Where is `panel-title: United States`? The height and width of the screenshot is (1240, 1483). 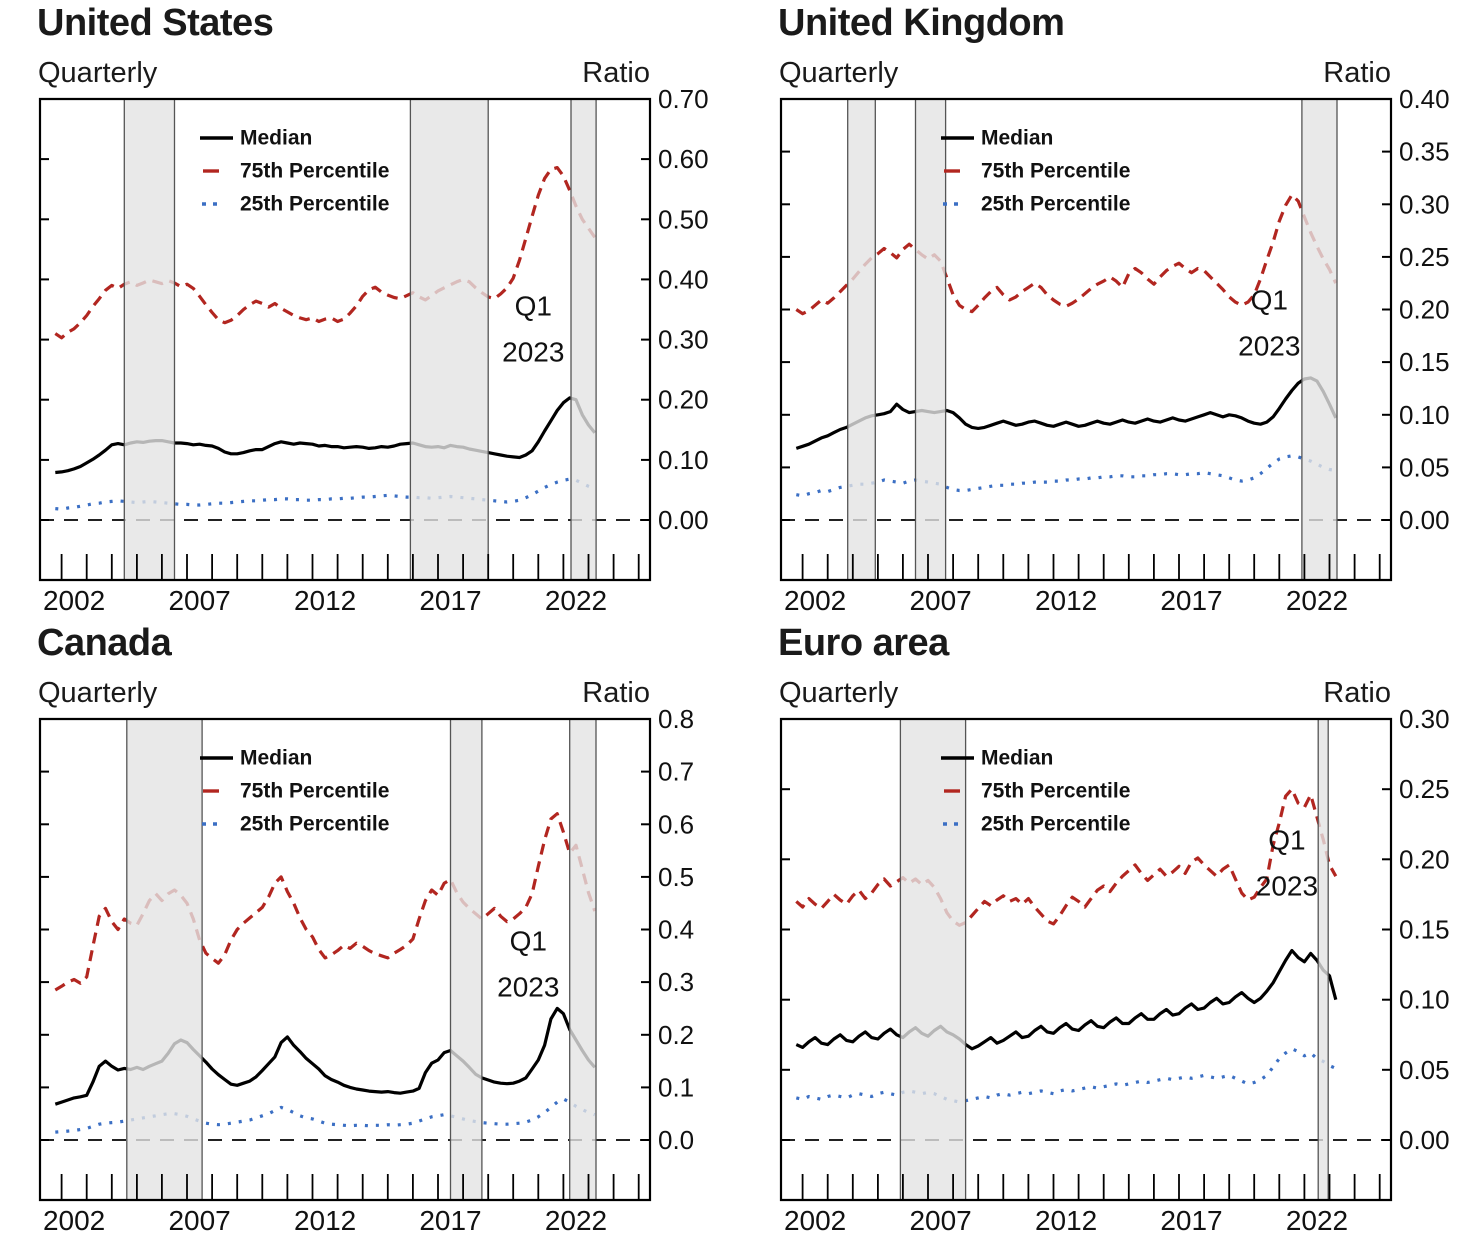
panel-title: United States is located at coordinates (155, 23).